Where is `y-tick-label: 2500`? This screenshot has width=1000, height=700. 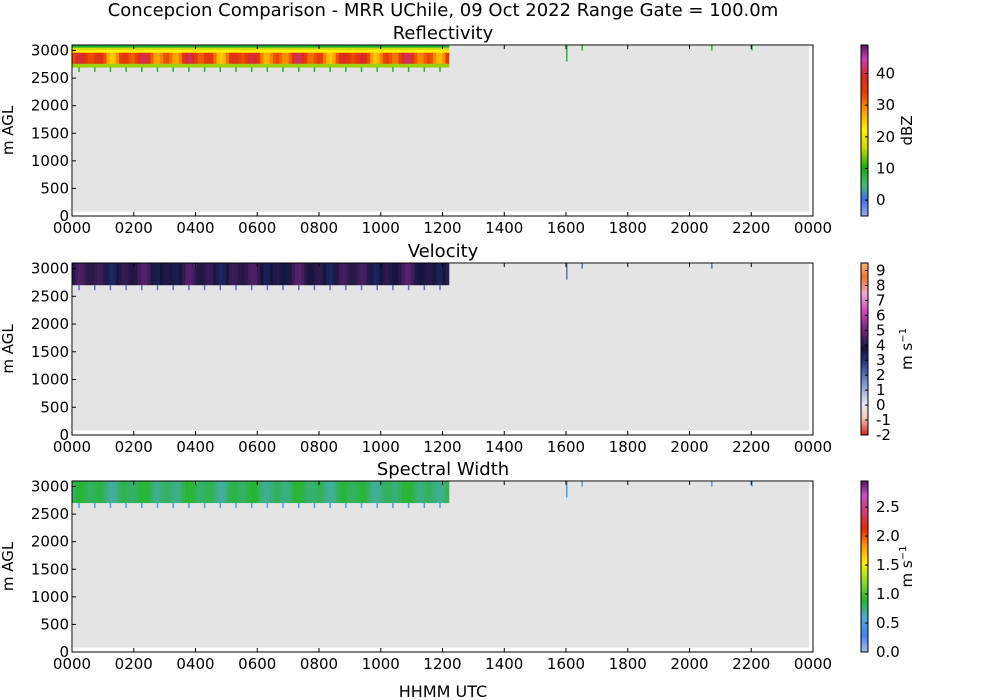
y-tick-label: 2500 is located at coordinates (50, 514).